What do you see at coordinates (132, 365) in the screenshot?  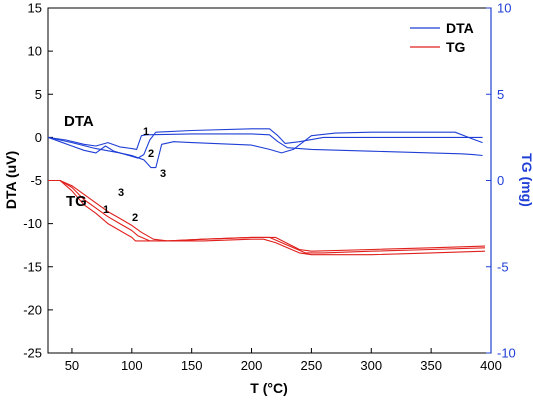 I see `x-tick-label: 100` at bounding box center [132, 365].